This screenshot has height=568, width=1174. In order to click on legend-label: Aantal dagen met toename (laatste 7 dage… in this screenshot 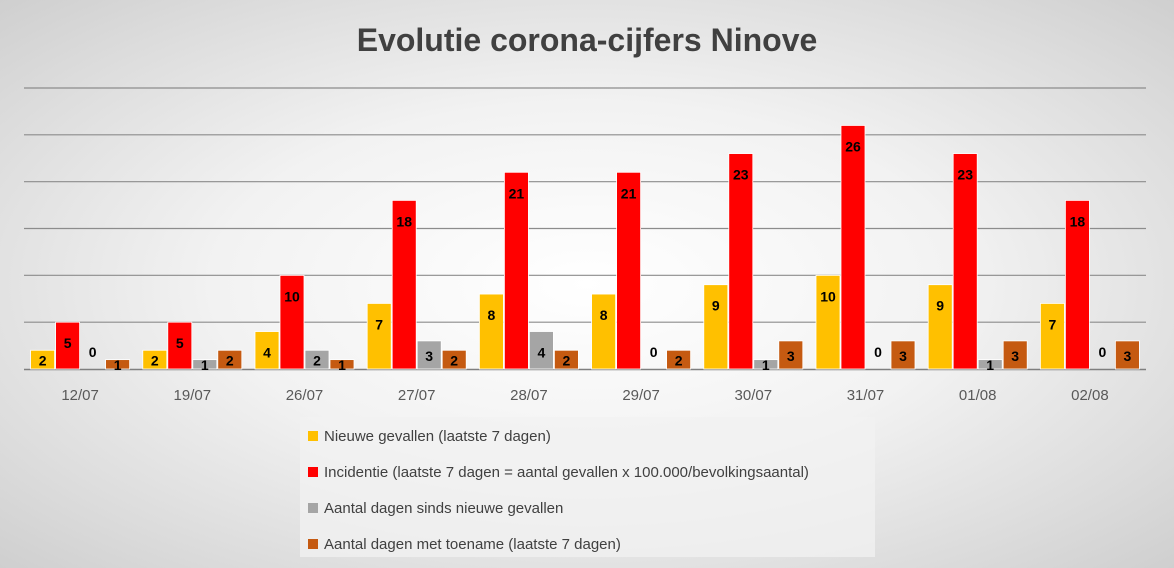, I will do `click(472, 544)`.